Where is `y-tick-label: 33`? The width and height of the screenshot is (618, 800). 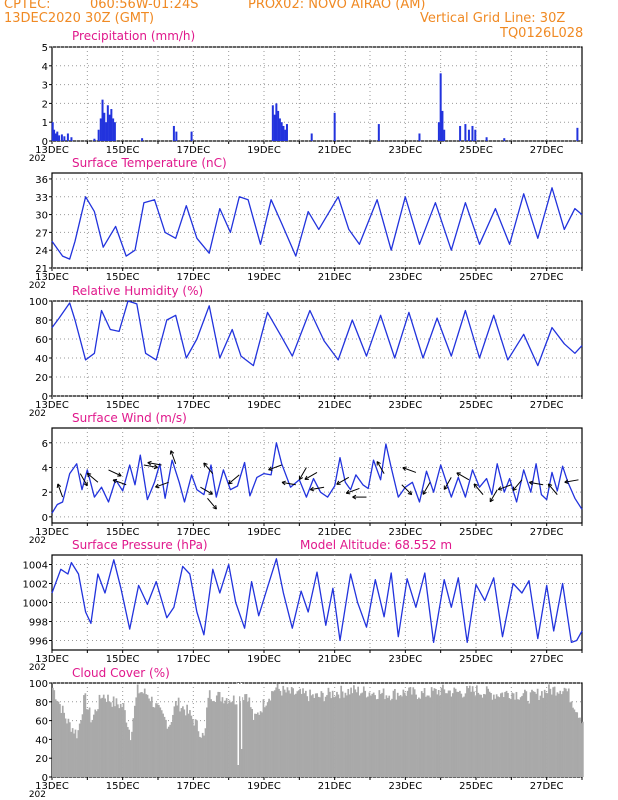 y-tick-label: 33 is located at coordinates (41, 198).